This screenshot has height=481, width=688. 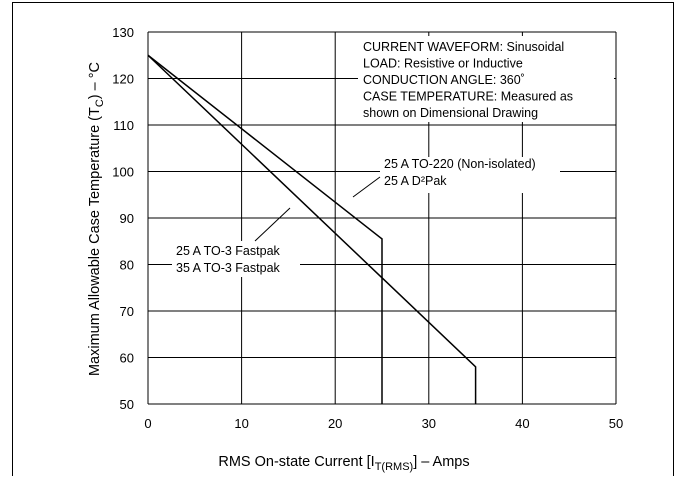 I want to click on y-tick-labels: 50 60 70 80 90 100 110 120 130, so click(x=123, y=218).